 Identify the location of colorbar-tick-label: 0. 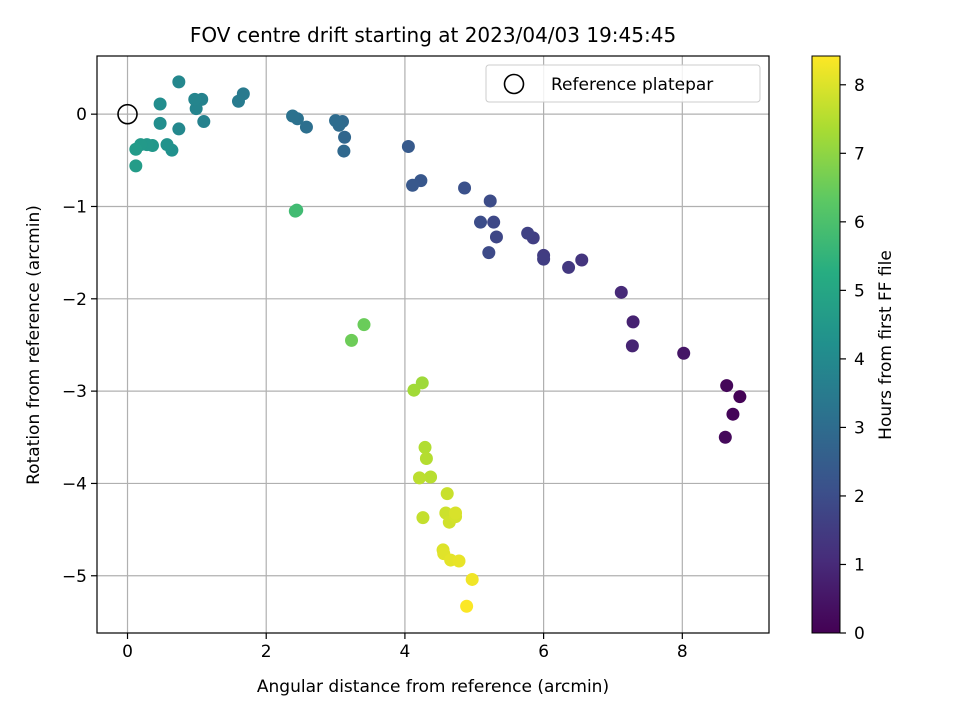
(859, 634).